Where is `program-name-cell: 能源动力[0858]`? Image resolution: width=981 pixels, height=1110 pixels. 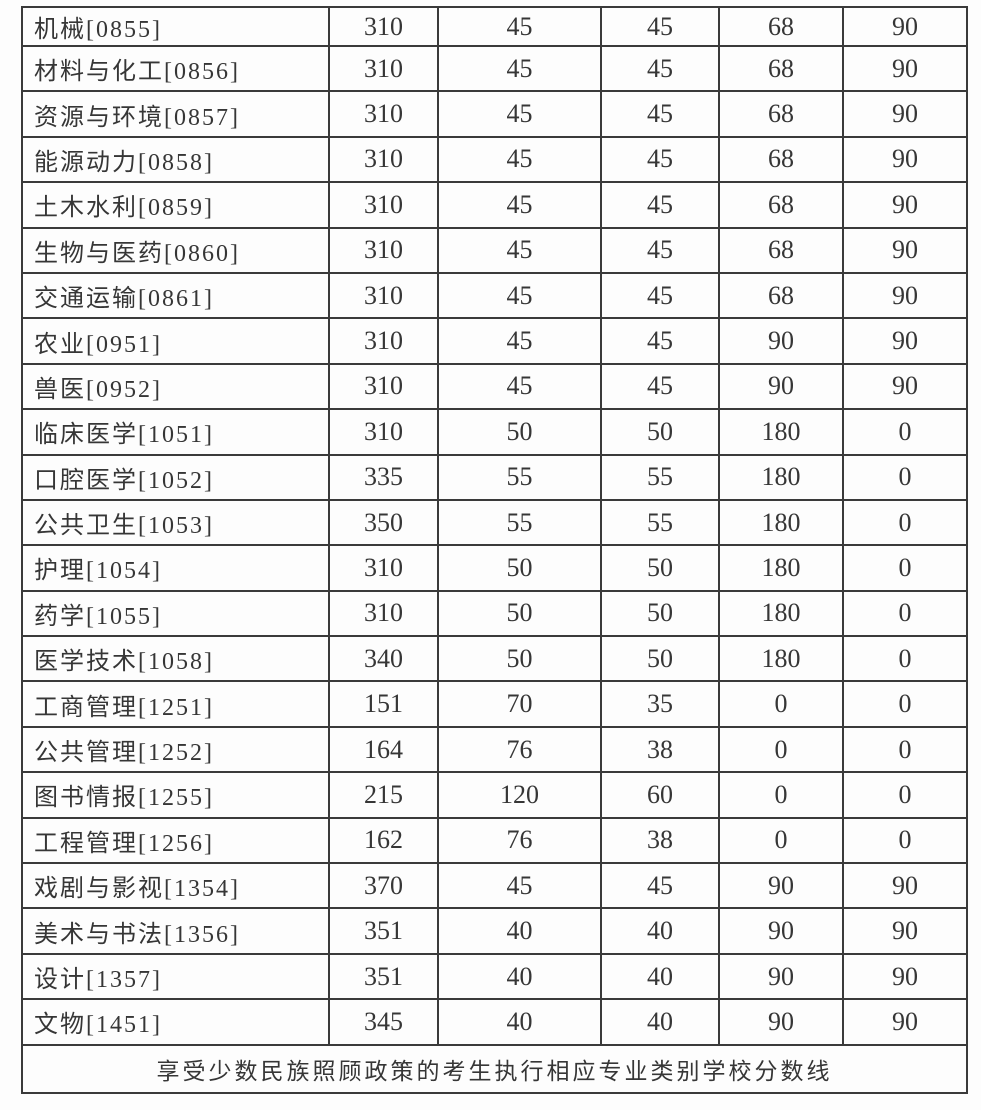
program-name-cell: 能源动力[0858] is located at coordinates (175, 159).